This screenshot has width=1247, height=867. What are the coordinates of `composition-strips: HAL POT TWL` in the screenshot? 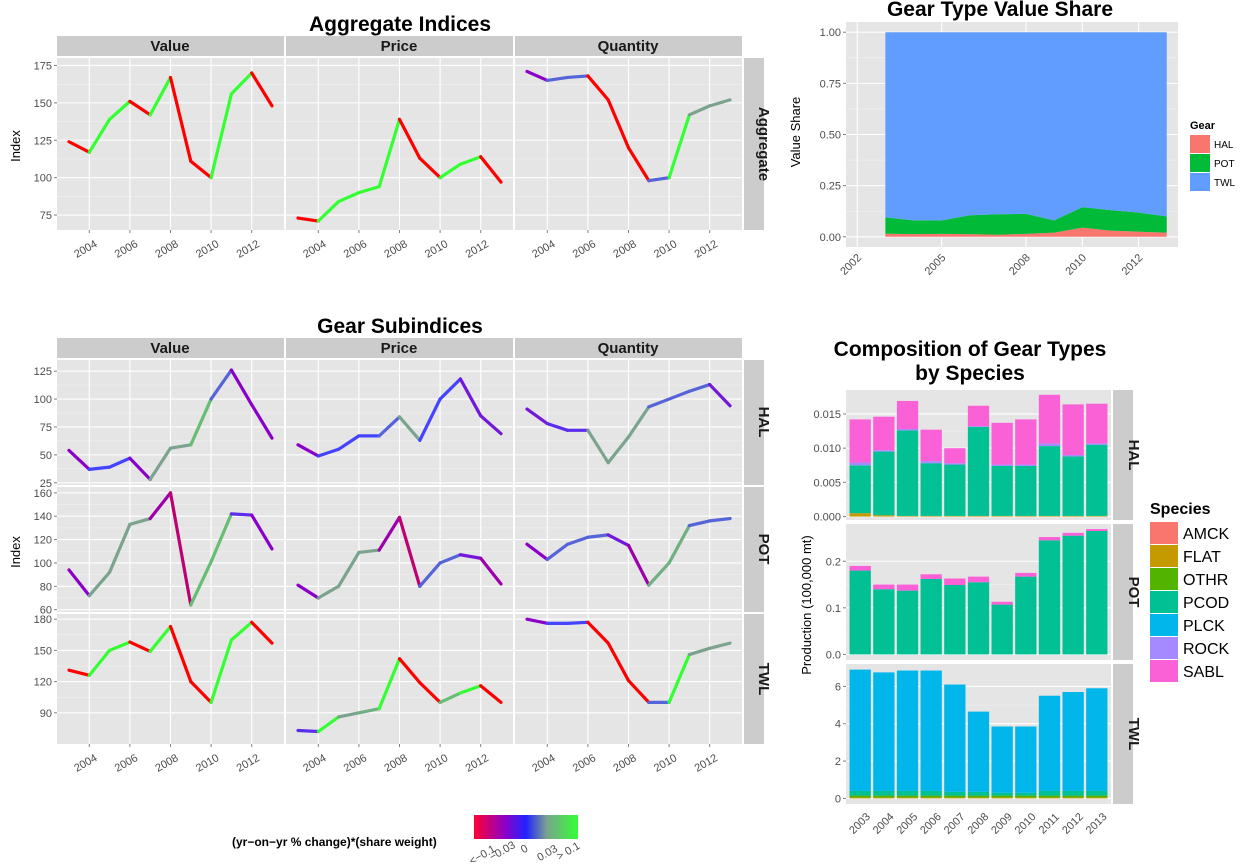 It's located at (1127, 597).